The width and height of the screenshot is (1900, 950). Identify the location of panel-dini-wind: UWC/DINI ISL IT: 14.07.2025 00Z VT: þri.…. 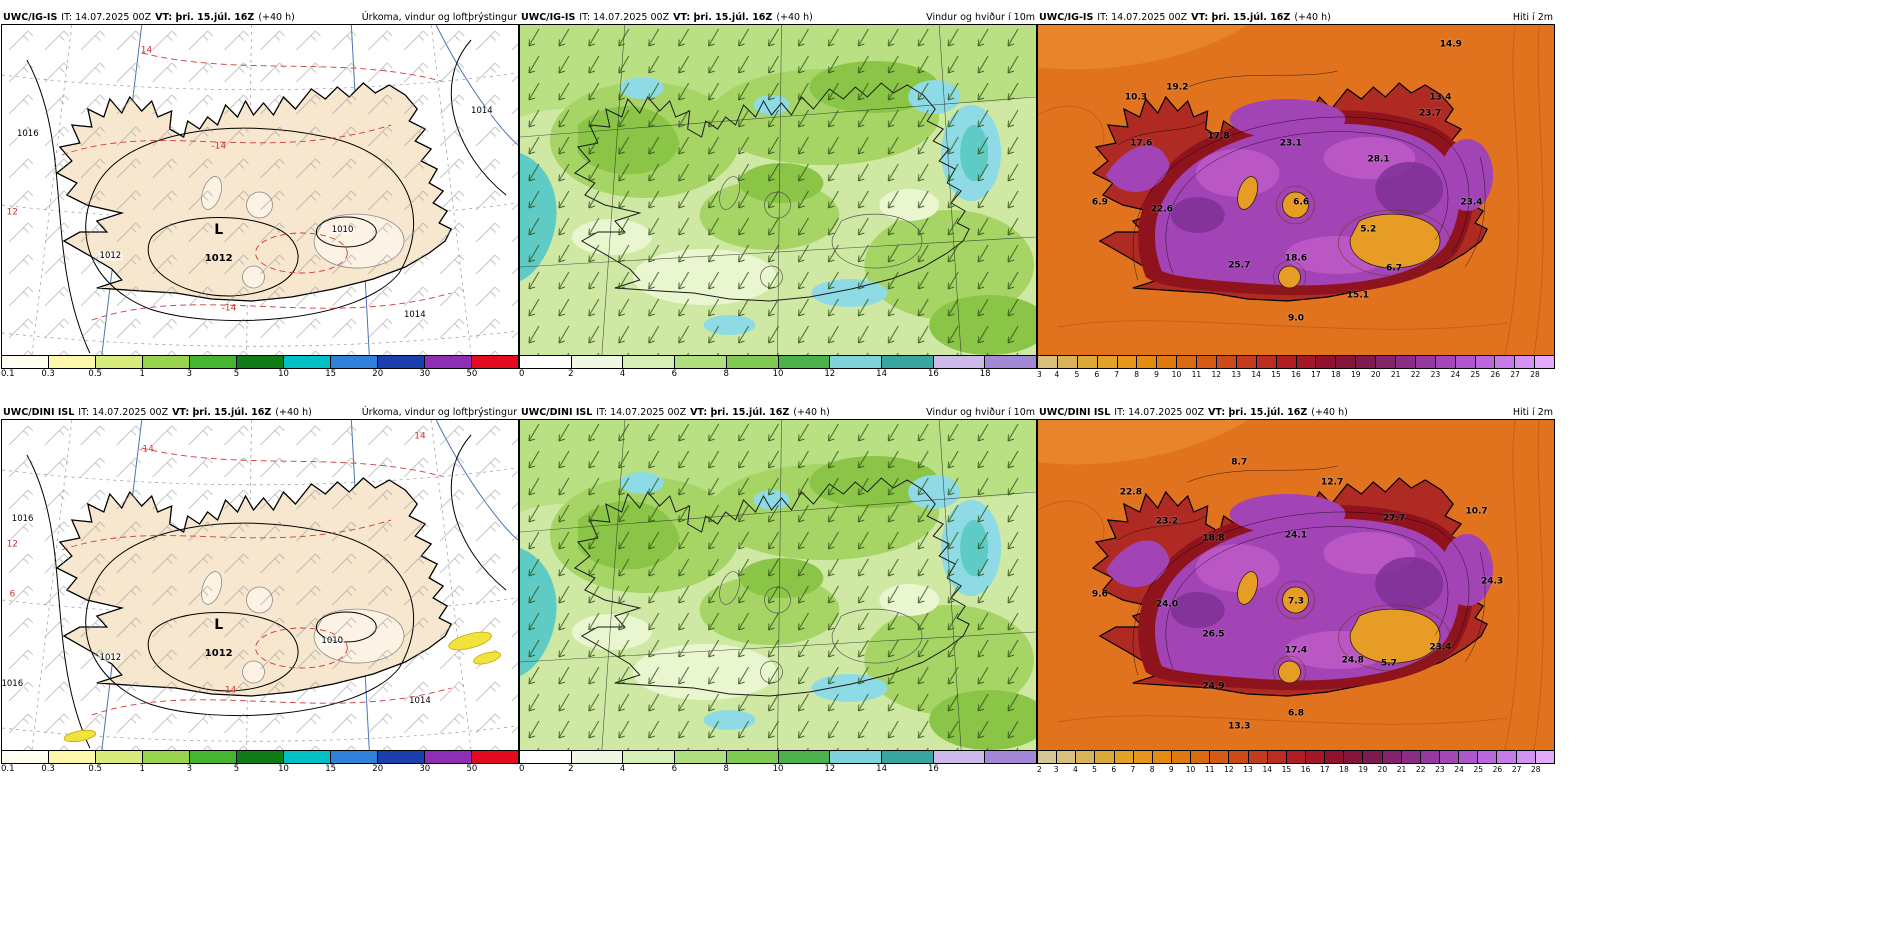
(778, 590).